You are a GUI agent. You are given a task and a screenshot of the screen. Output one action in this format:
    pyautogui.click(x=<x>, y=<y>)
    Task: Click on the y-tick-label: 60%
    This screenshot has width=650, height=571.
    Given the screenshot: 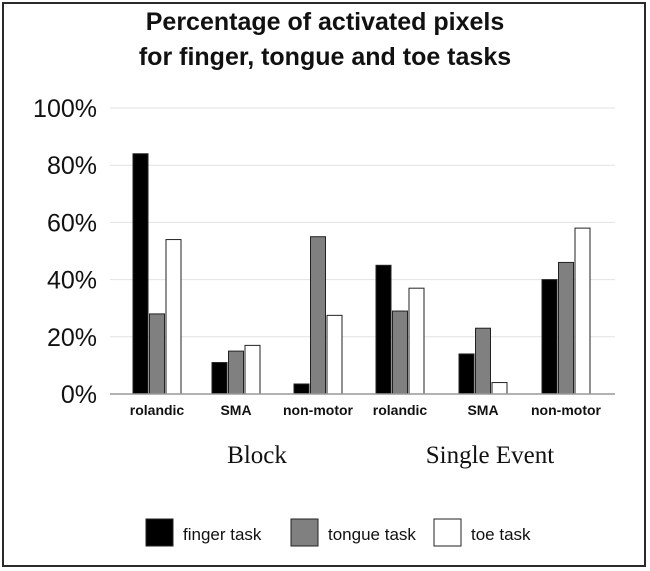 What is the action you would take?
    pyautogui.click(x=72, y=223)
    